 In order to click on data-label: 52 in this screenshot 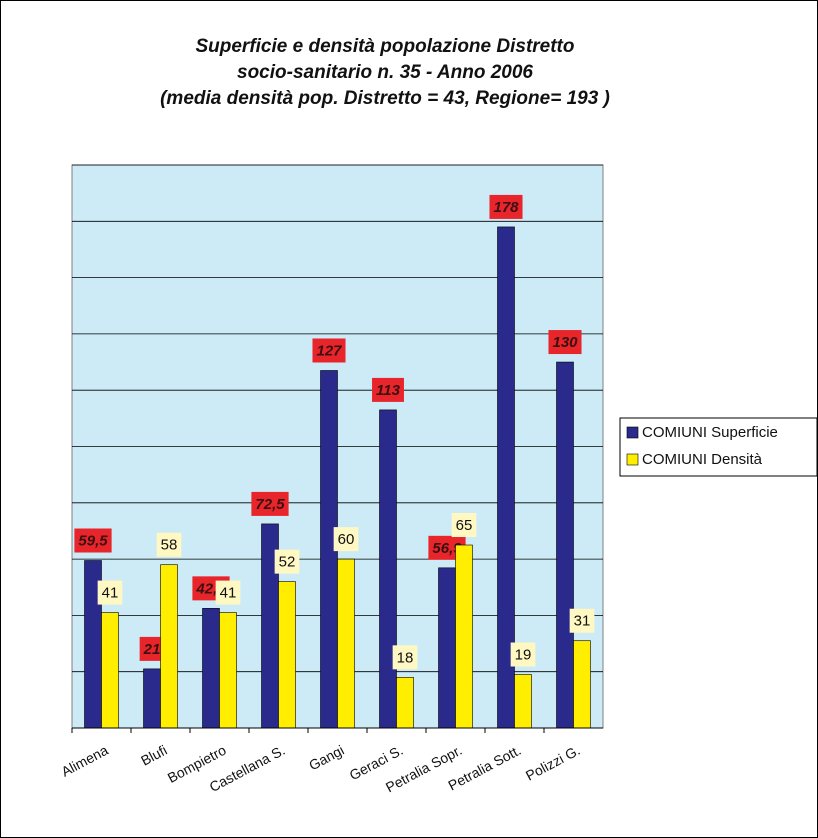, I will do `click(287, 562)`.